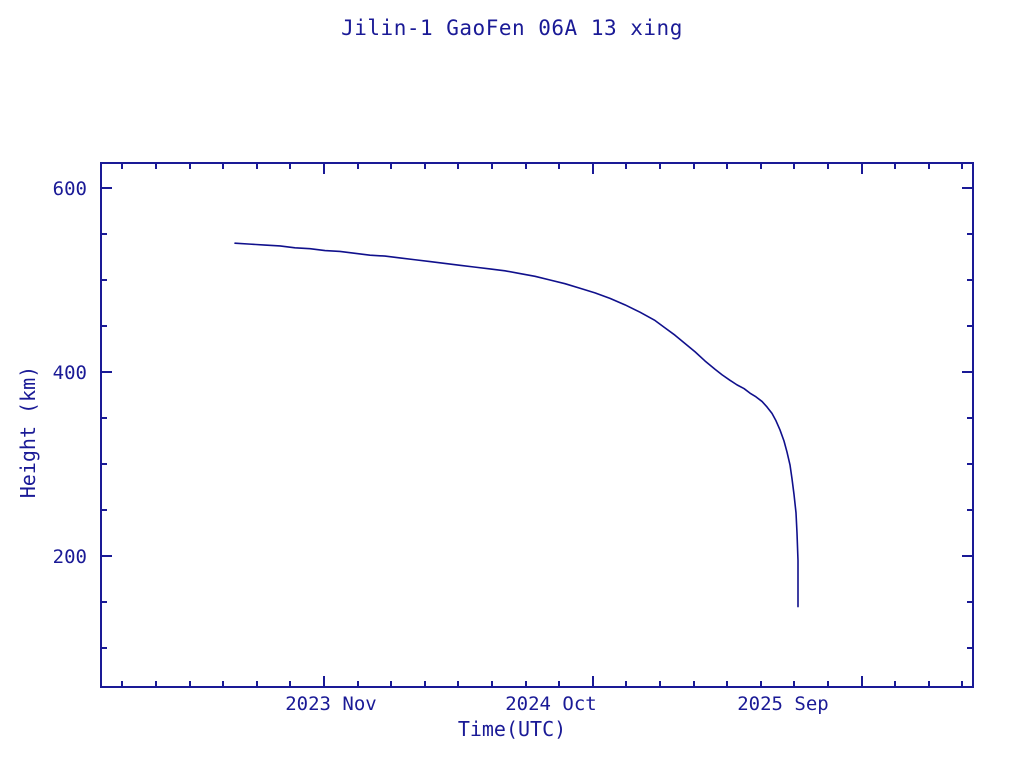 The height and width of the screenshot is (768, 1024). I want to click on page-title: Jilin-1 GaoFen 06A 13 xing, so click(512, 28).